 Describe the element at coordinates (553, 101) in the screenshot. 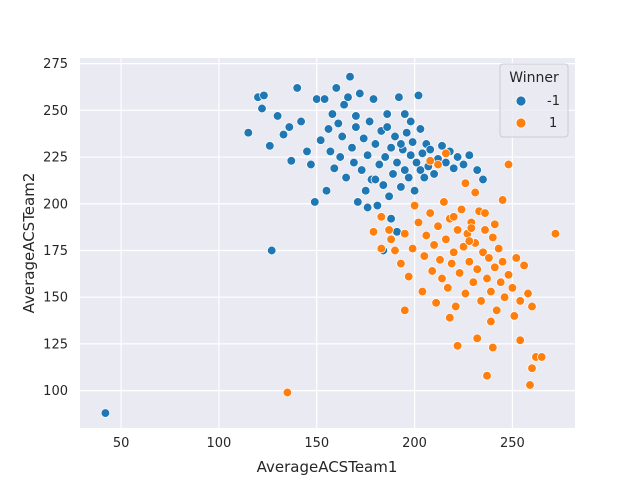

I see `legend-label-neg1: -1` at that location.